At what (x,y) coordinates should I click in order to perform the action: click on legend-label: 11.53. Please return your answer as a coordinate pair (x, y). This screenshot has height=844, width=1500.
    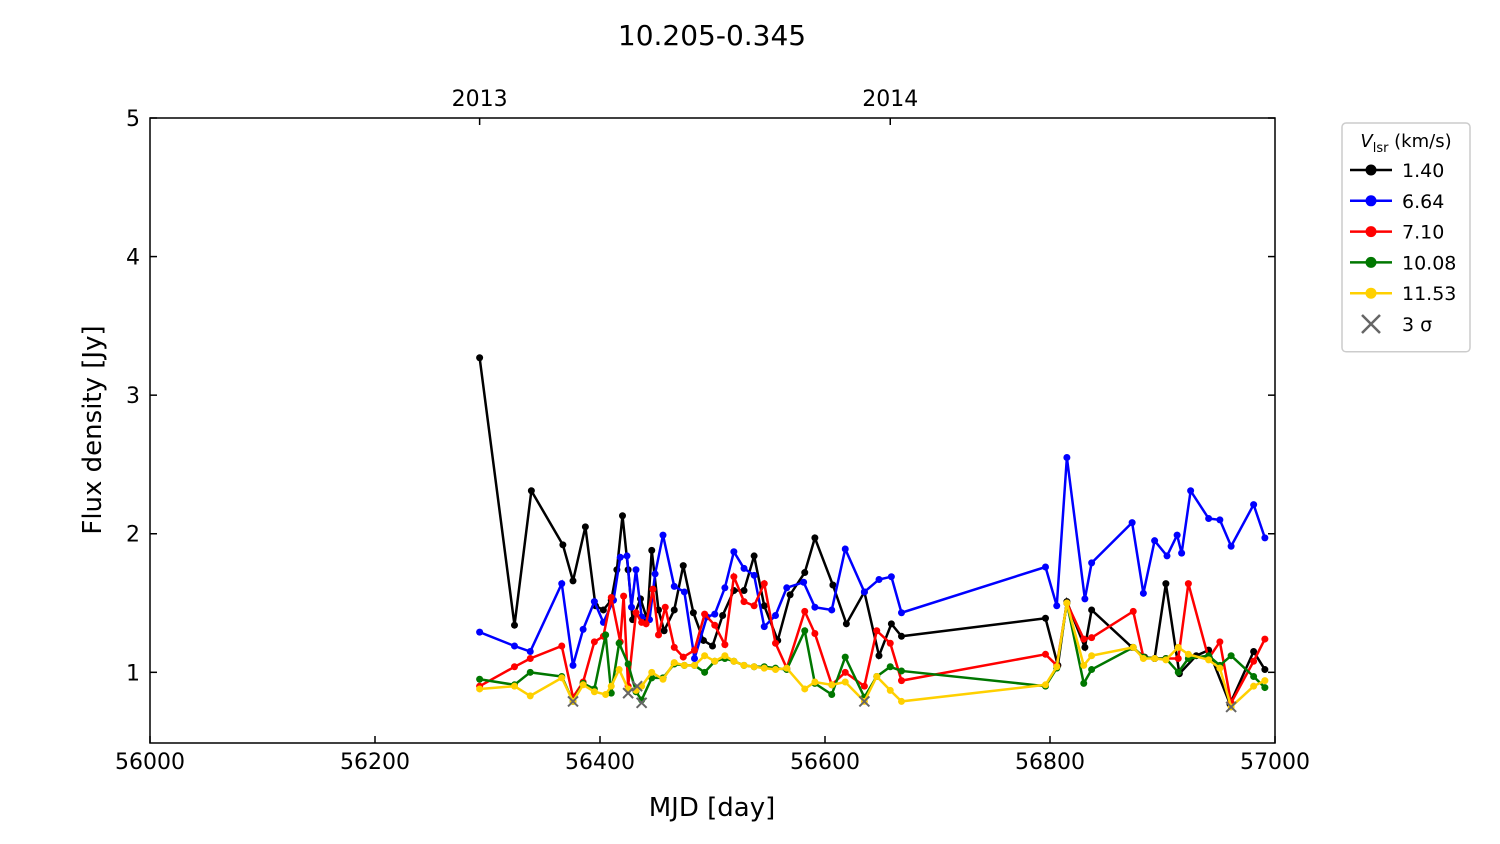
    Looking at the image, I should click on (1429, 294).